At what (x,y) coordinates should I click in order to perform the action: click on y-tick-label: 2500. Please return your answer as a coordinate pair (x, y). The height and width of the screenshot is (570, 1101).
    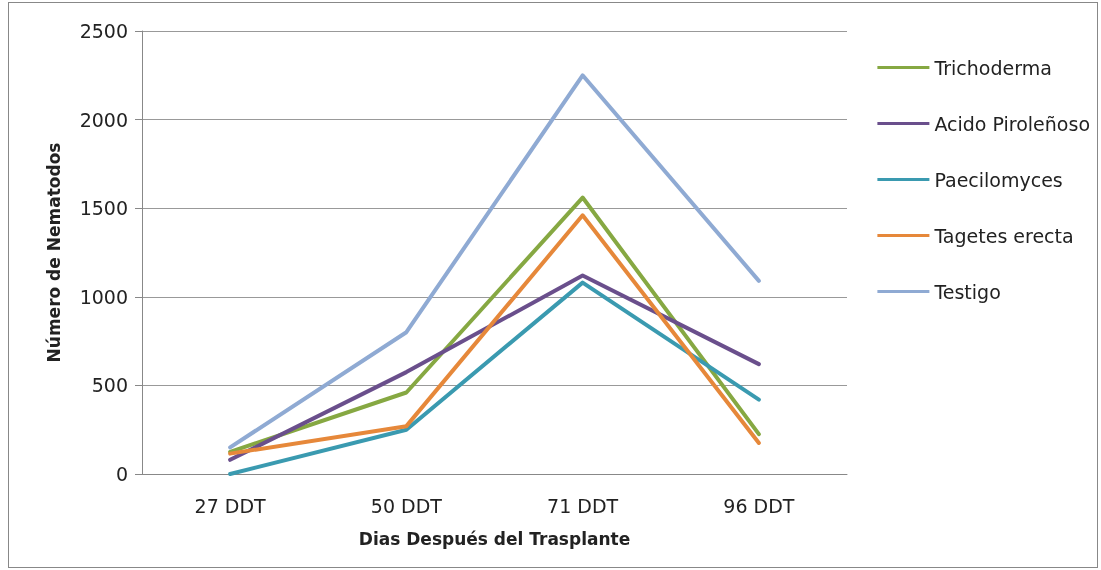
    Looking at the image, I should click on (103, 31).